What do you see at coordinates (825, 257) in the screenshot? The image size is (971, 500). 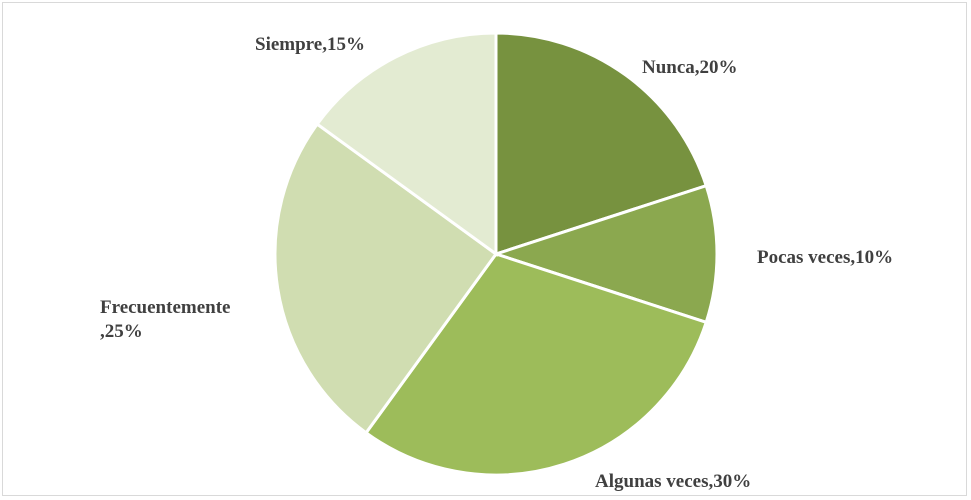 I see `data-label: Pocas veces,10%` at bounding box center [825, 257].